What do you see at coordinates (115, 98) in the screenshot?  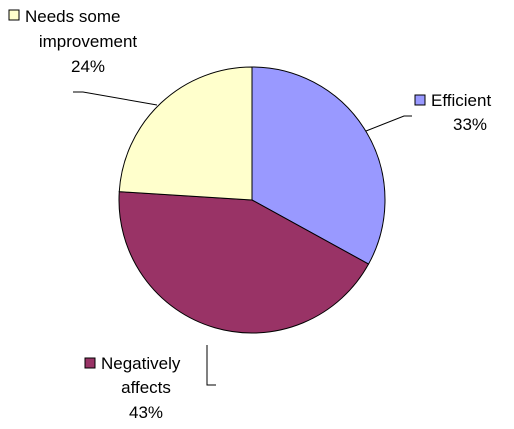 I see `leader-line-needs` at bounding box center [115, 98].